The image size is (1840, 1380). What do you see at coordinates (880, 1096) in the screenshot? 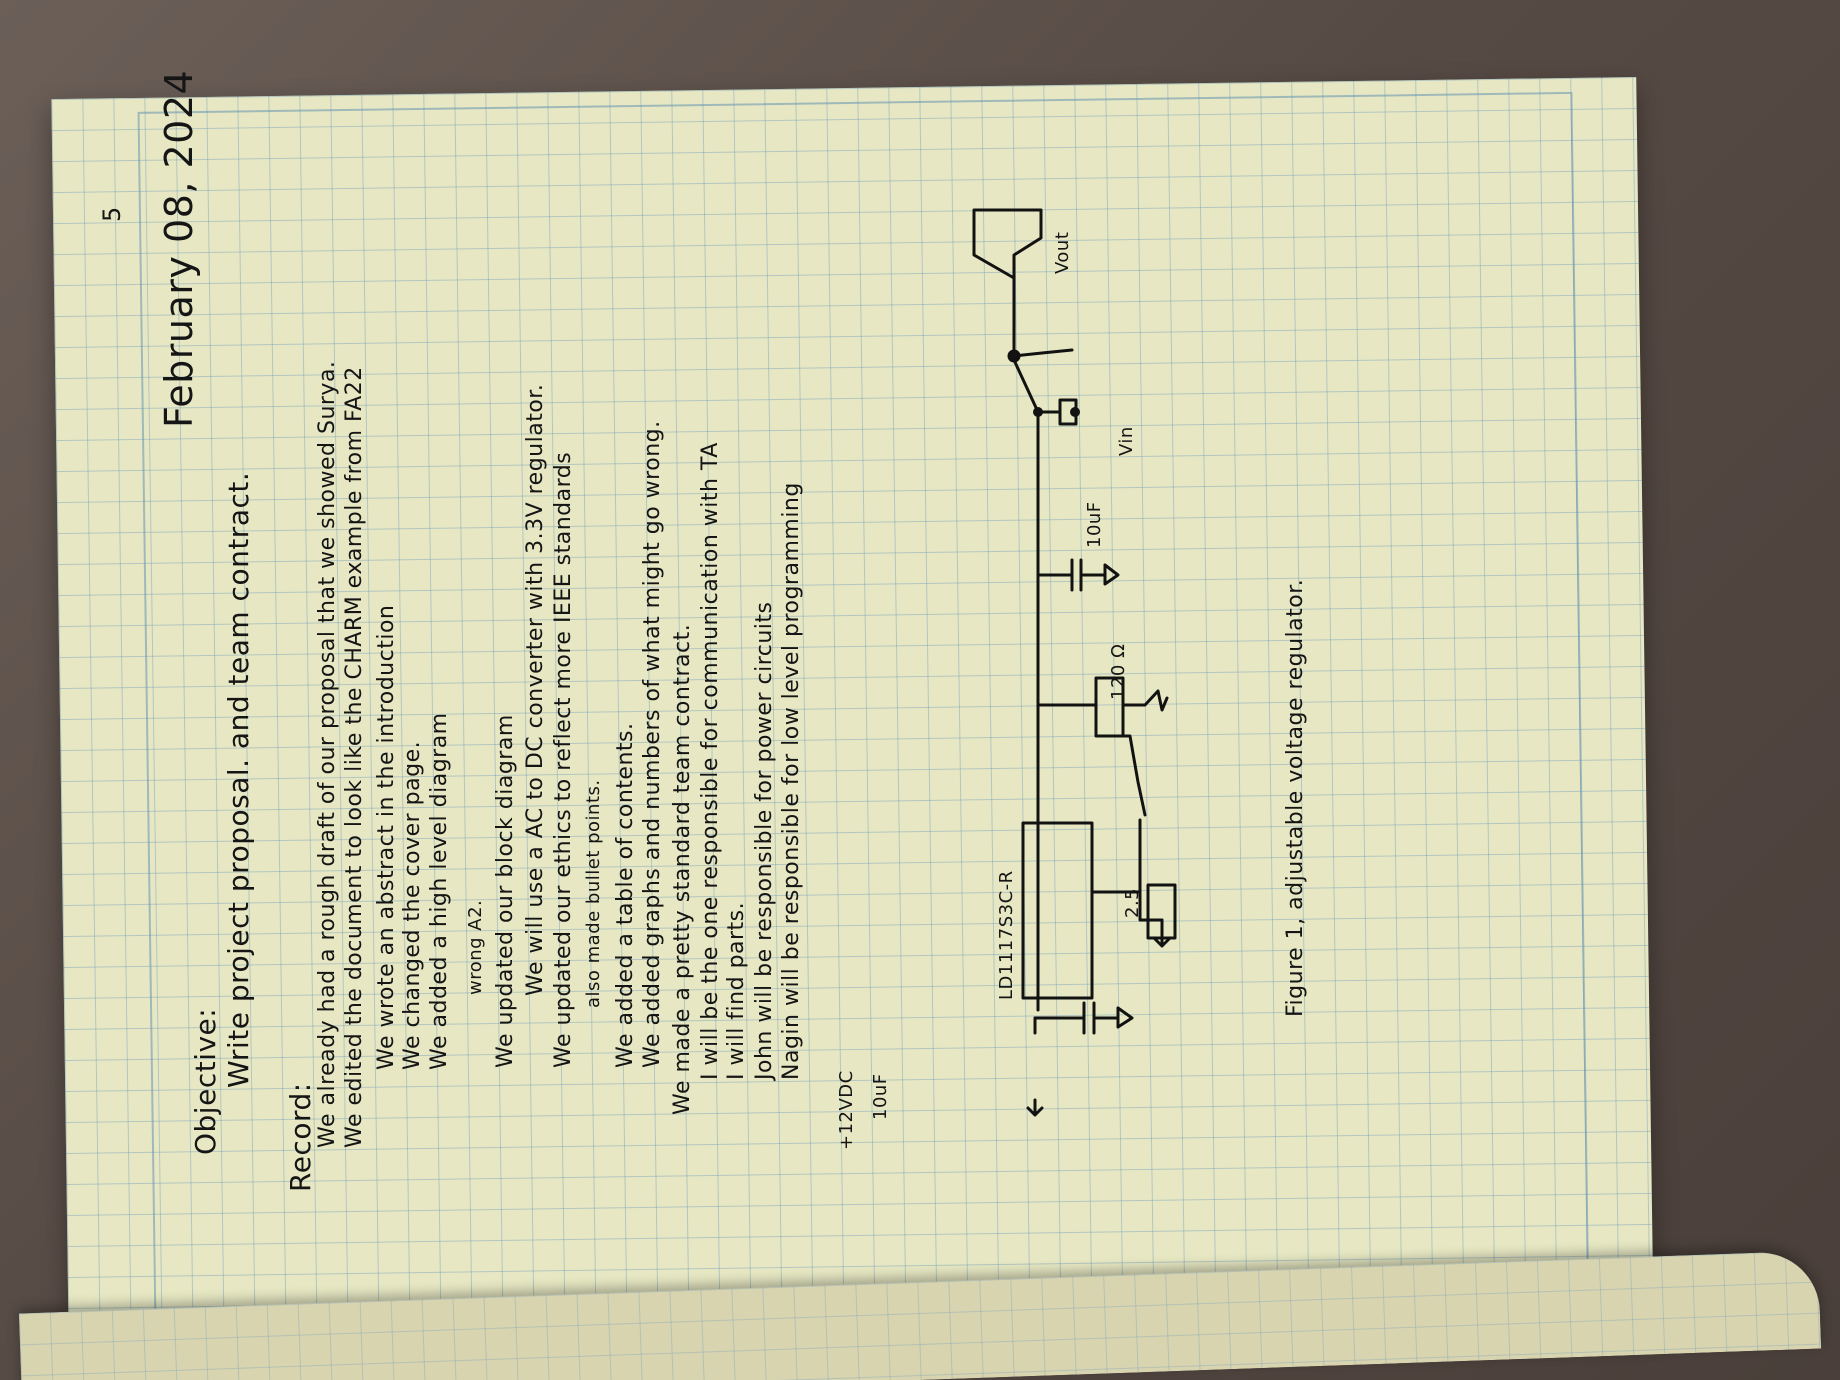
I see `schematic-input-cap: 10uF` at bounding box center [880, 1096].